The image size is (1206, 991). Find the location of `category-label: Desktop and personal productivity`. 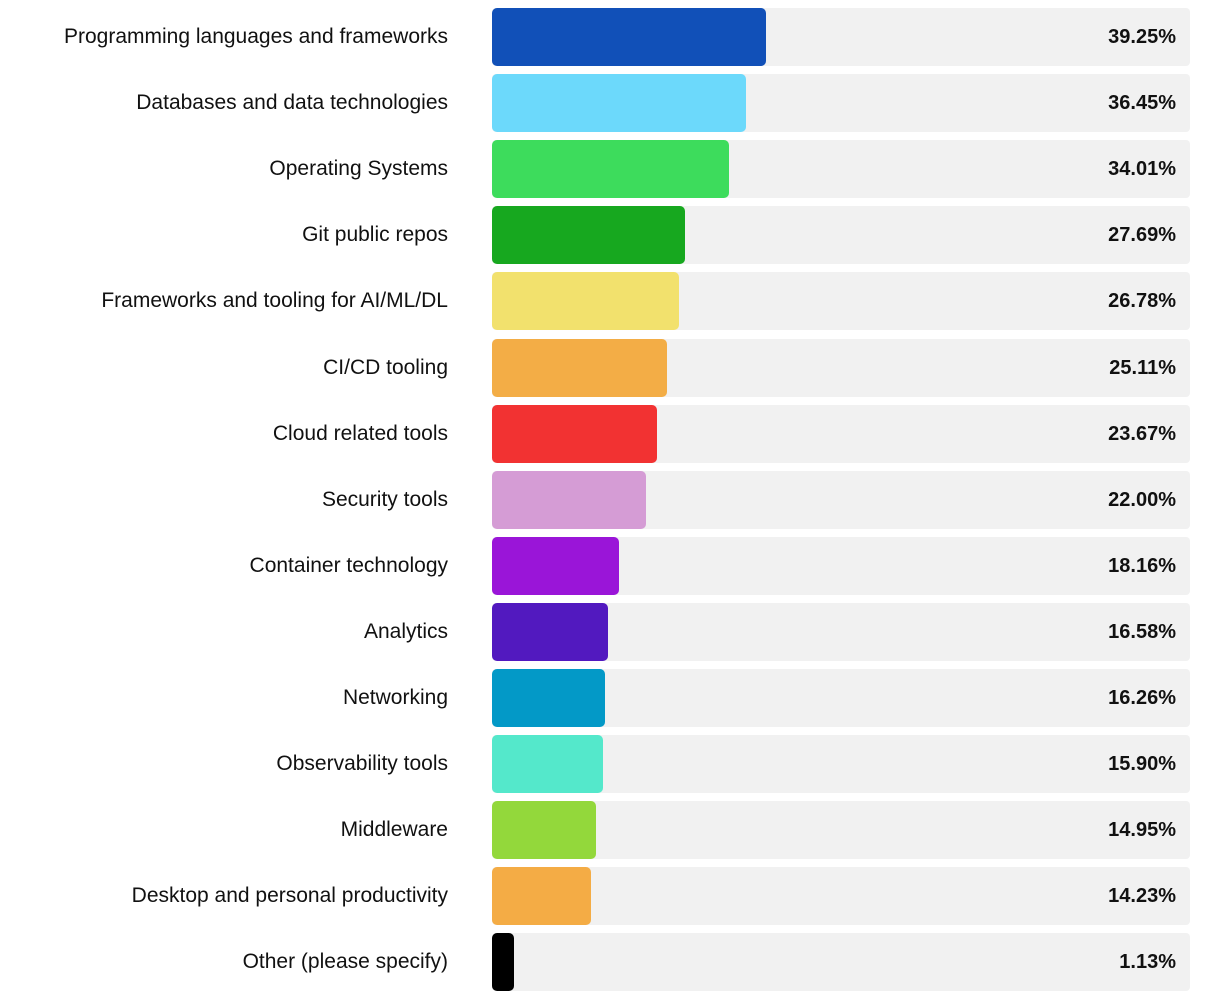

category-label: Desktop and personal productivity is located at coordinates (289, 896).